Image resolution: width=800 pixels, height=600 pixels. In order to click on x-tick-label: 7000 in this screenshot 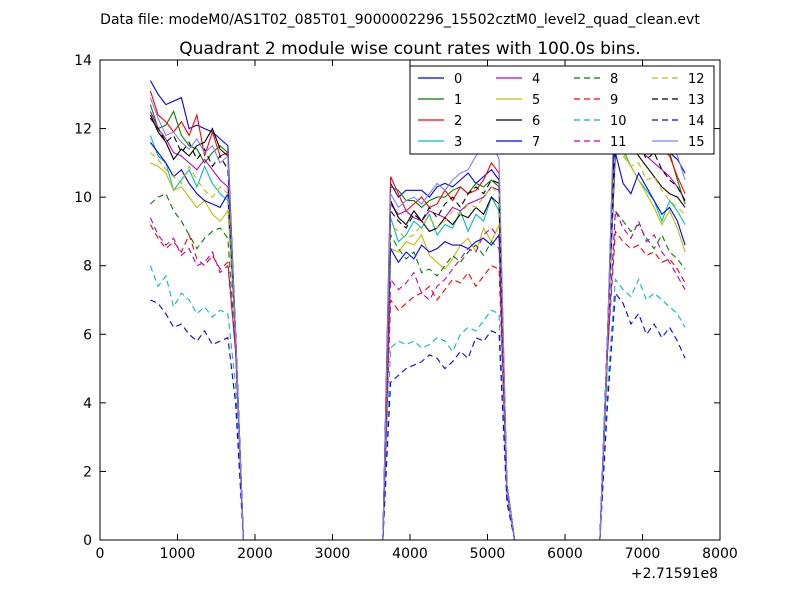, I will do `click(643, 554)`.